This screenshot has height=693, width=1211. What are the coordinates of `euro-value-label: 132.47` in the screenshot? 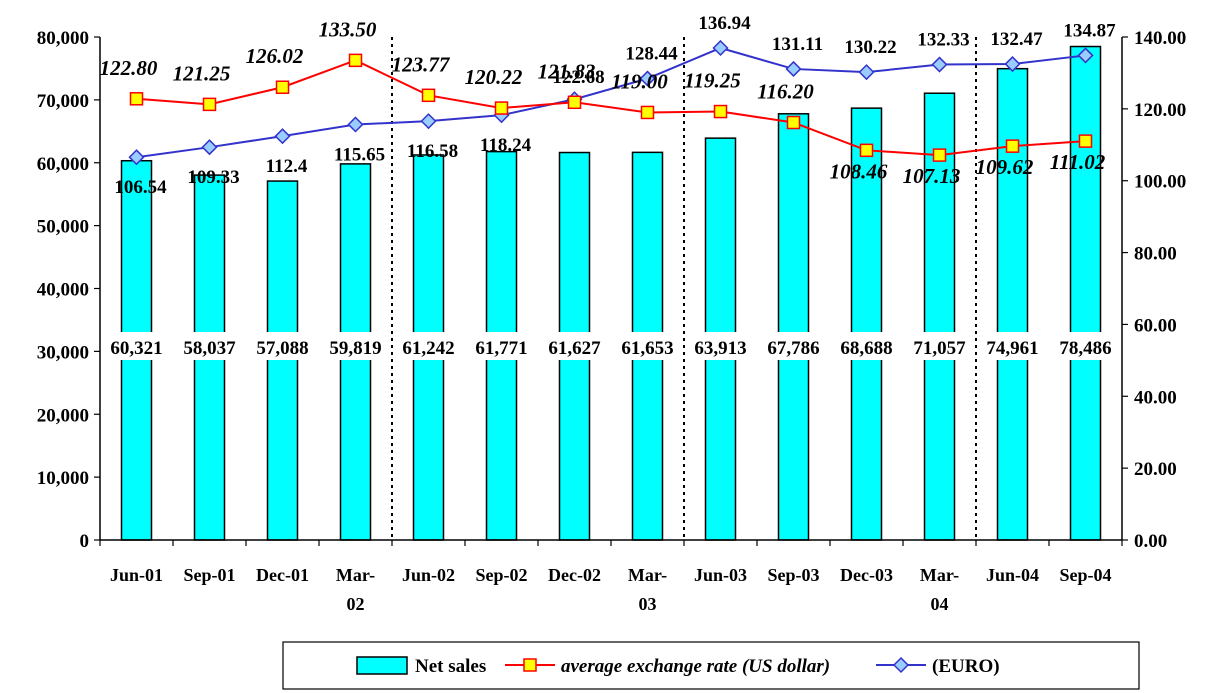 It's located at (1016, 39).